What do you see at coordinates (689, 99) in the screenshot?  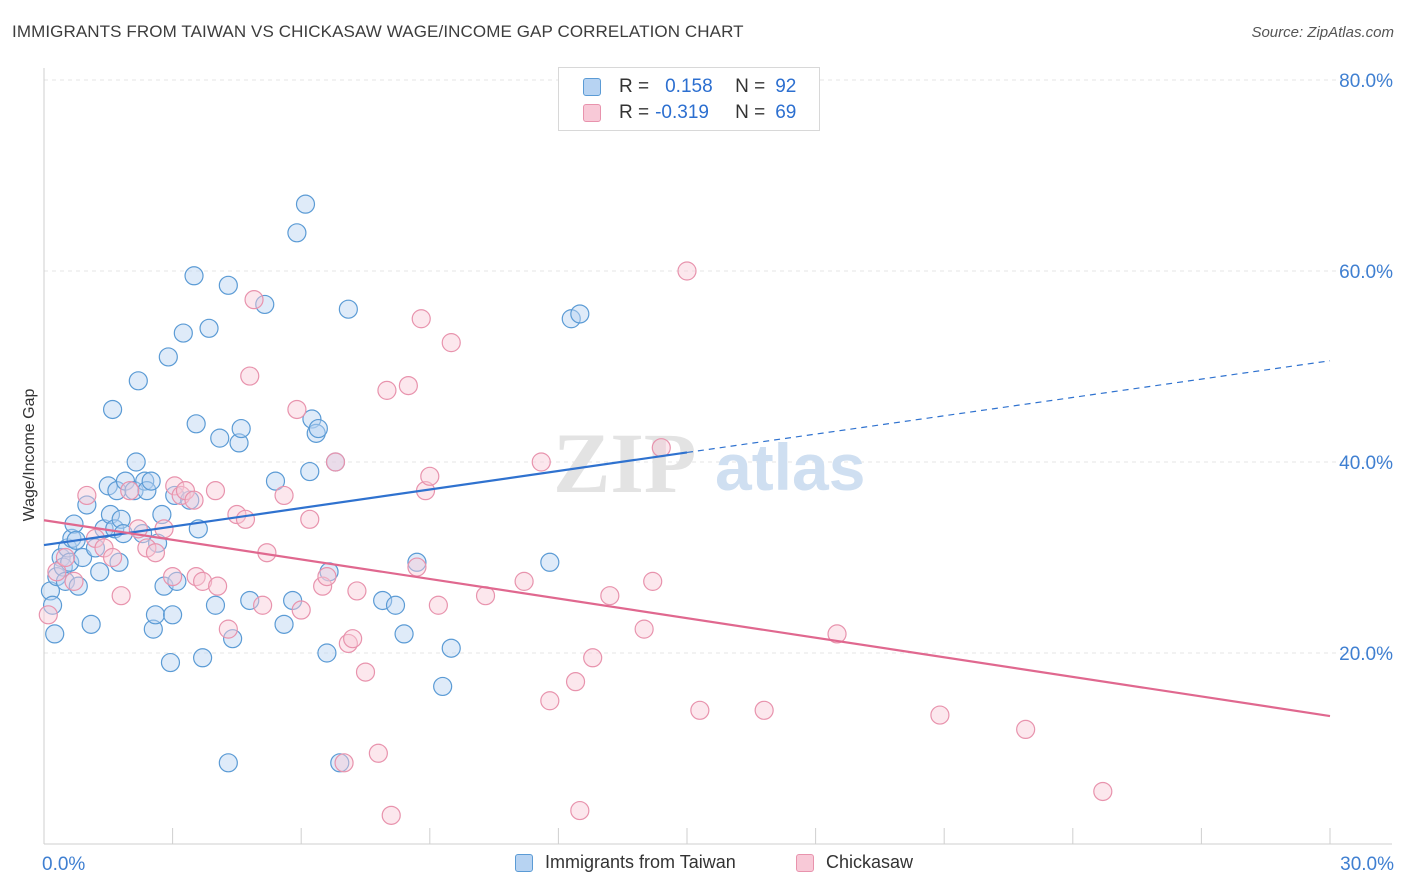 I see `stats-legend: R = 0.158 N = 92 R = -0.319 N = 69` at bounding box center [689, 99].